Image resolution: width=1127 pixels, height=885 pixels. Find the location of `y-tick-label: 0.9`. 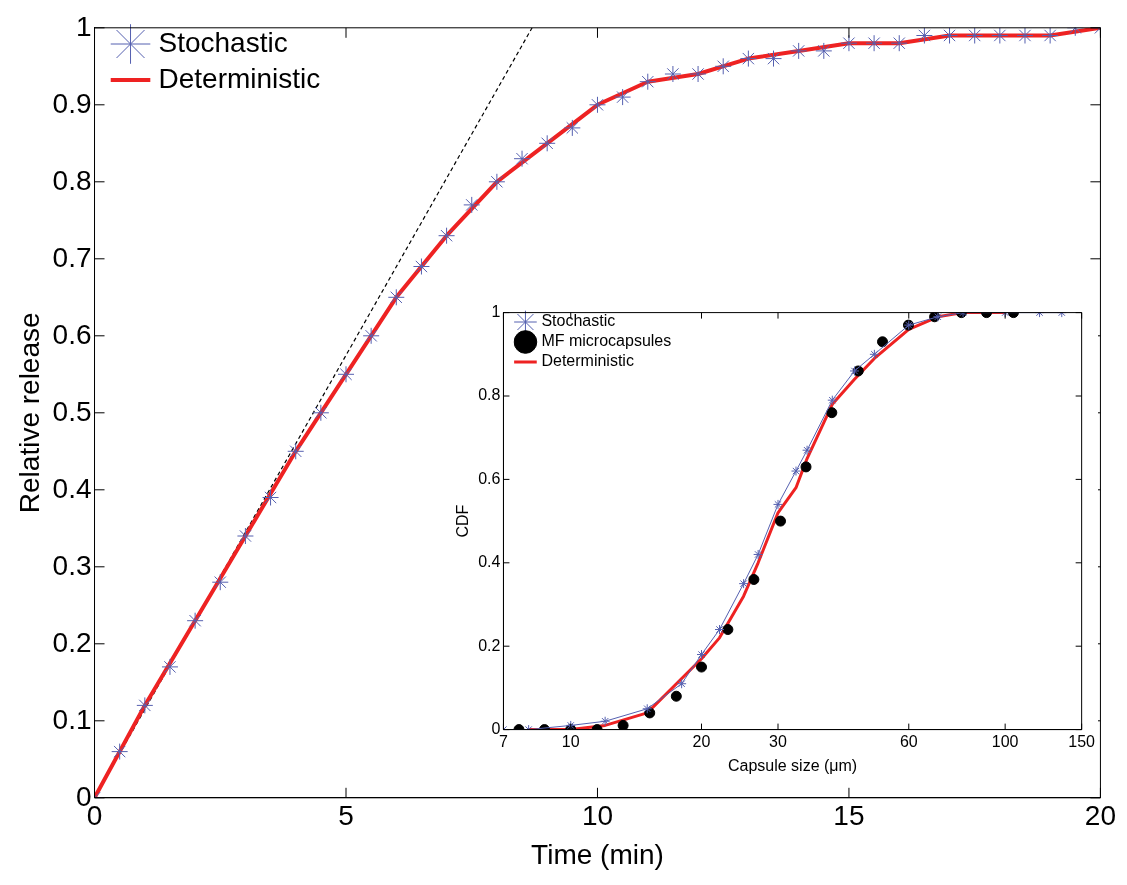

y-tick-label: 0.9 is located at coordinates (72, 103).